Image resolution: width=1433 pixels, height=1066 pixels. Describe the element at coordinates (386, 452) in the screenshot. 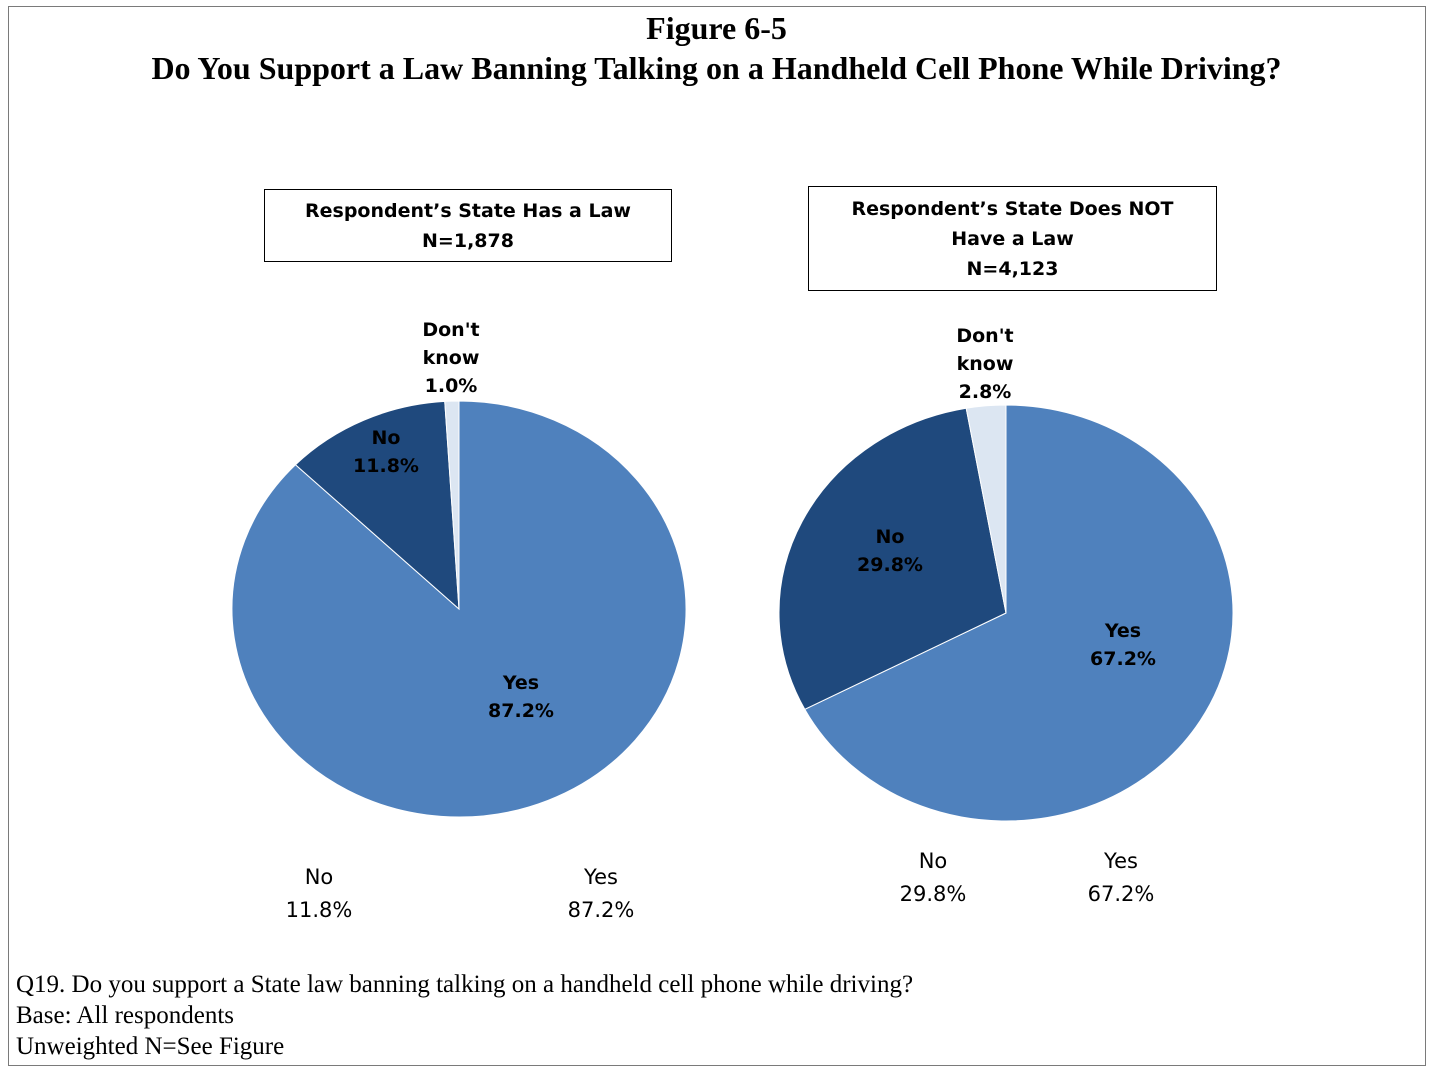

I see `slice-label-no: No 11.8%` at that location.